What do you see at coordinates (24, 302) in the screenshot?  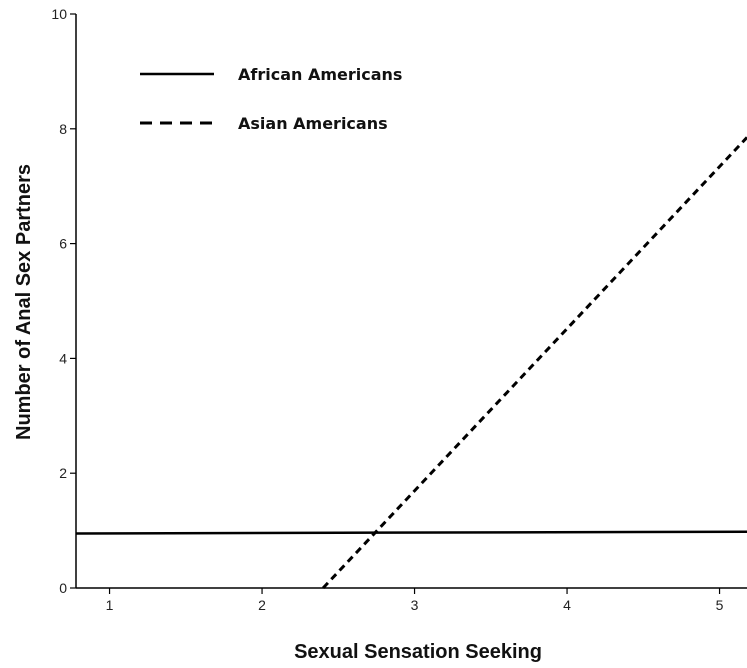 I see `y-axis-title: Number of Anal Sex Partners` at bounding box center [24, 302].